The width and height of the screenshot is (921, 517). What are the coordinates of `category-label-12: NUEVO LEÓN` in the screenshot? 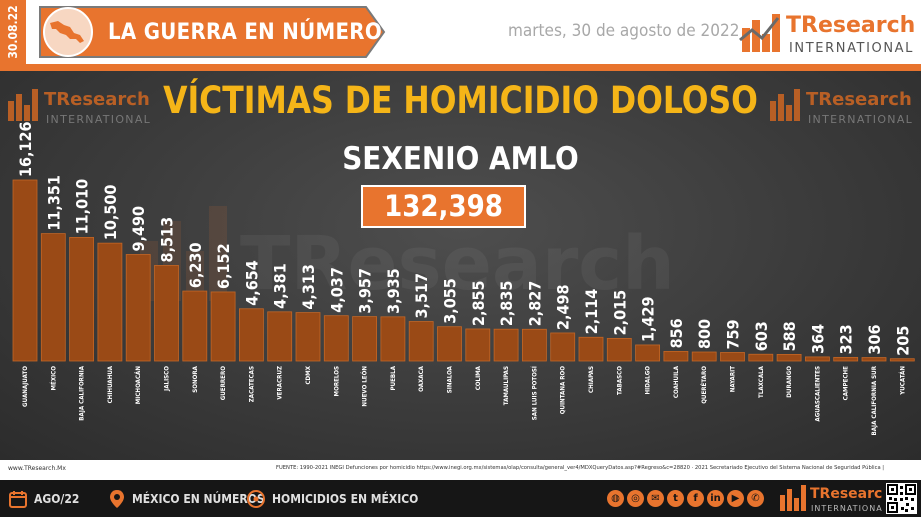 It's located at (364, 386).